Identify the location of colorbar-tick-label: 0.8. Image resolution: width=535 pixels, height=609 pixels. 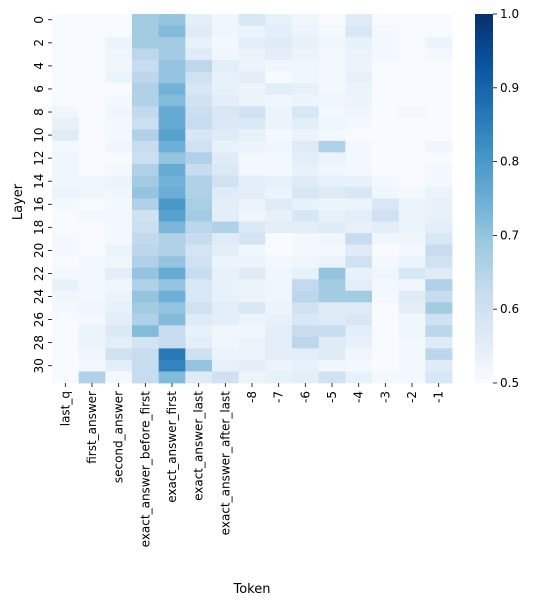
(509, 162).